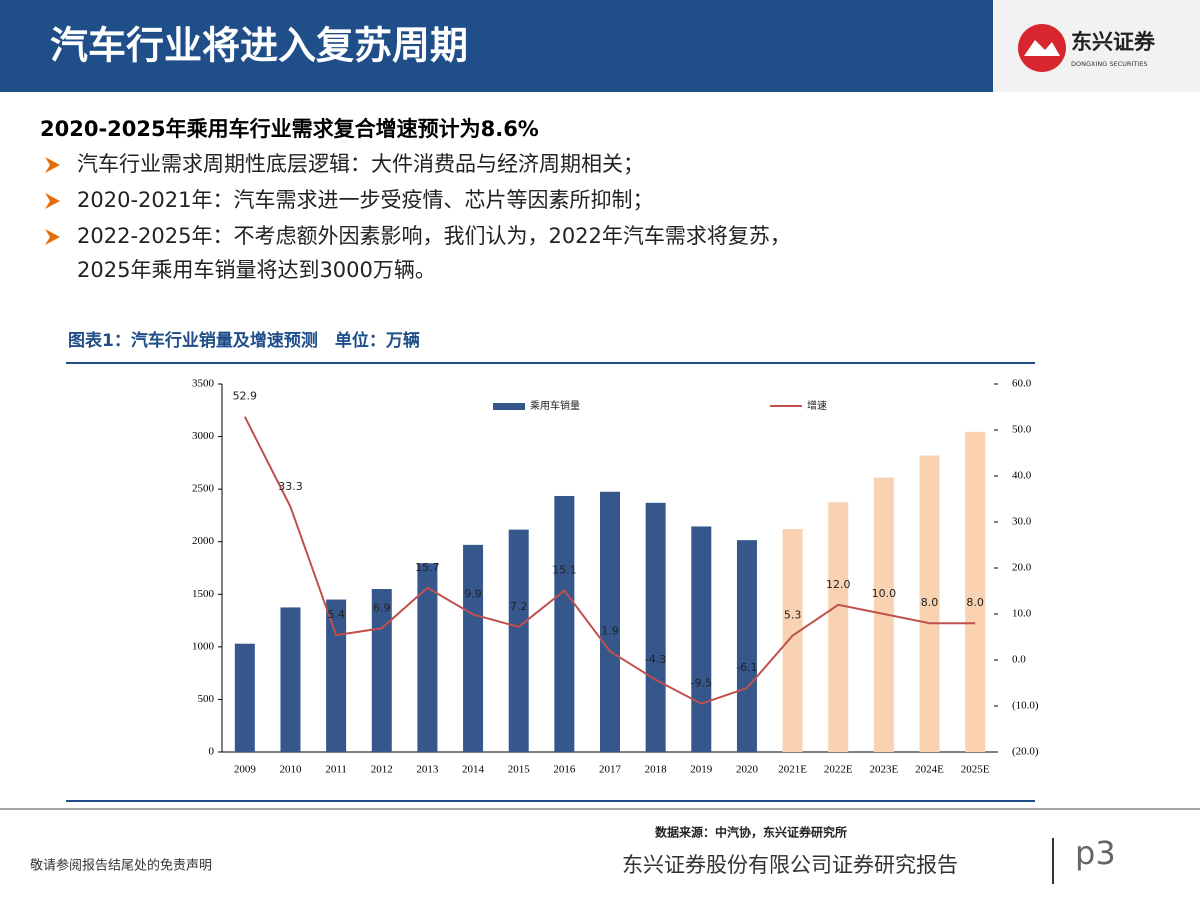  I want to click on data-label: -6.1, so click(746, 667).